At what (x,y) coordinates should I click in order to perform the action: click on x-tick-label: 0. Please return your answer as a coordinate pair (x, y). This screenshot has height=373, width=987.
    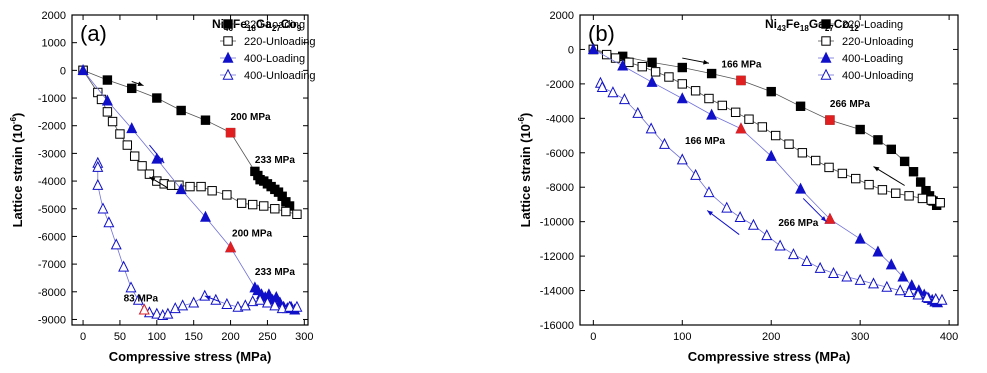
    Looking at the image, I should click on (83, 337).